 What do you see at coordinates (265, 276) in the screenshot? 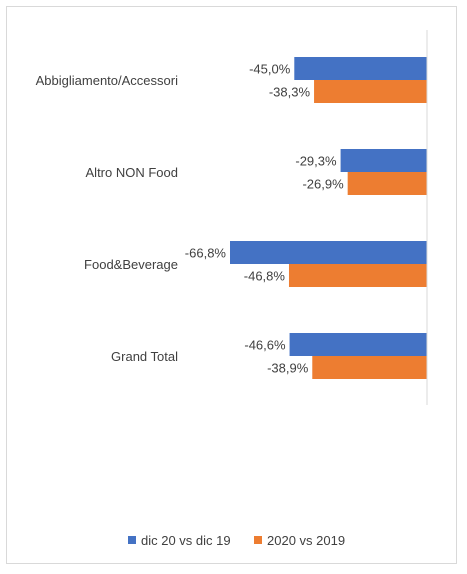
I see `data-label-food-beverage-2020-vs-2019: -46,8%` at bounding box center [265, 276].